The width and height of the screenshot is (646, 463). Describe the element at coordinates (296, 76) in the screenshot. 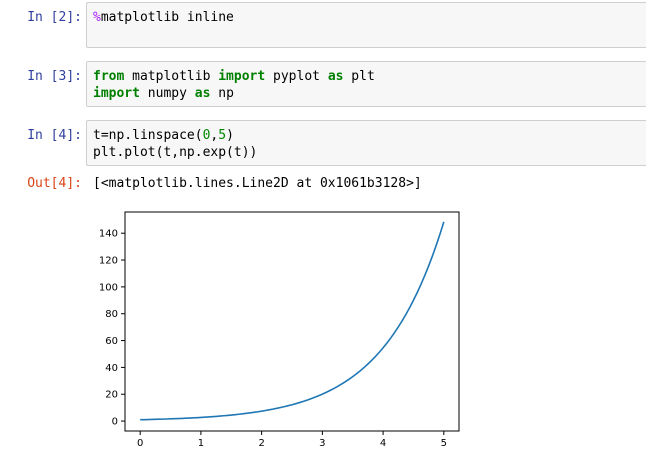

I see `code-token: pyplot` at that location.